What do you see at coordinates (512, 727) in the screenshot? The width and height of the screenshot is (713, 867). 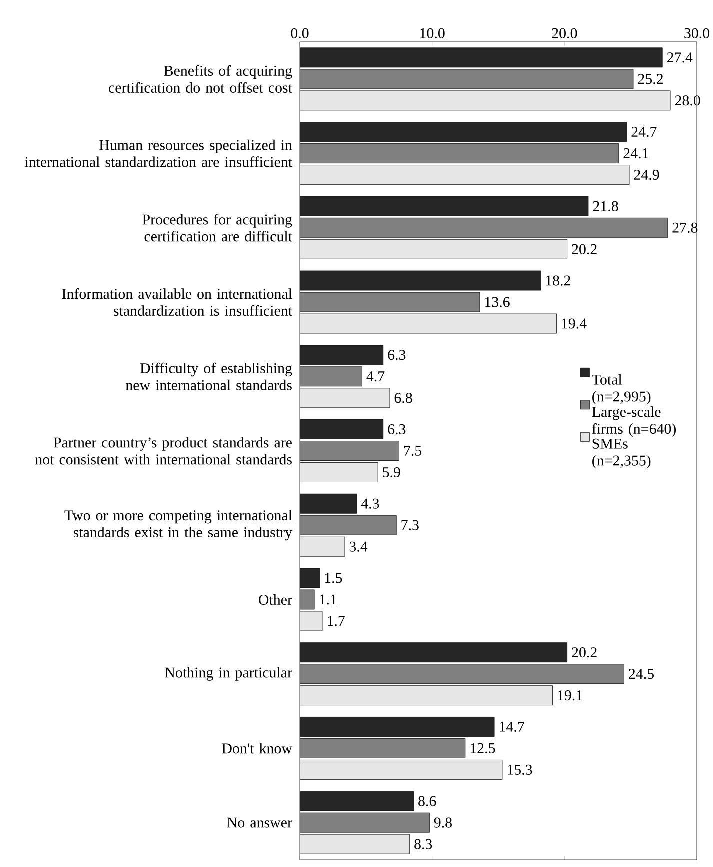 I see `data-label: 14.7` at bounding box center [512, 727].